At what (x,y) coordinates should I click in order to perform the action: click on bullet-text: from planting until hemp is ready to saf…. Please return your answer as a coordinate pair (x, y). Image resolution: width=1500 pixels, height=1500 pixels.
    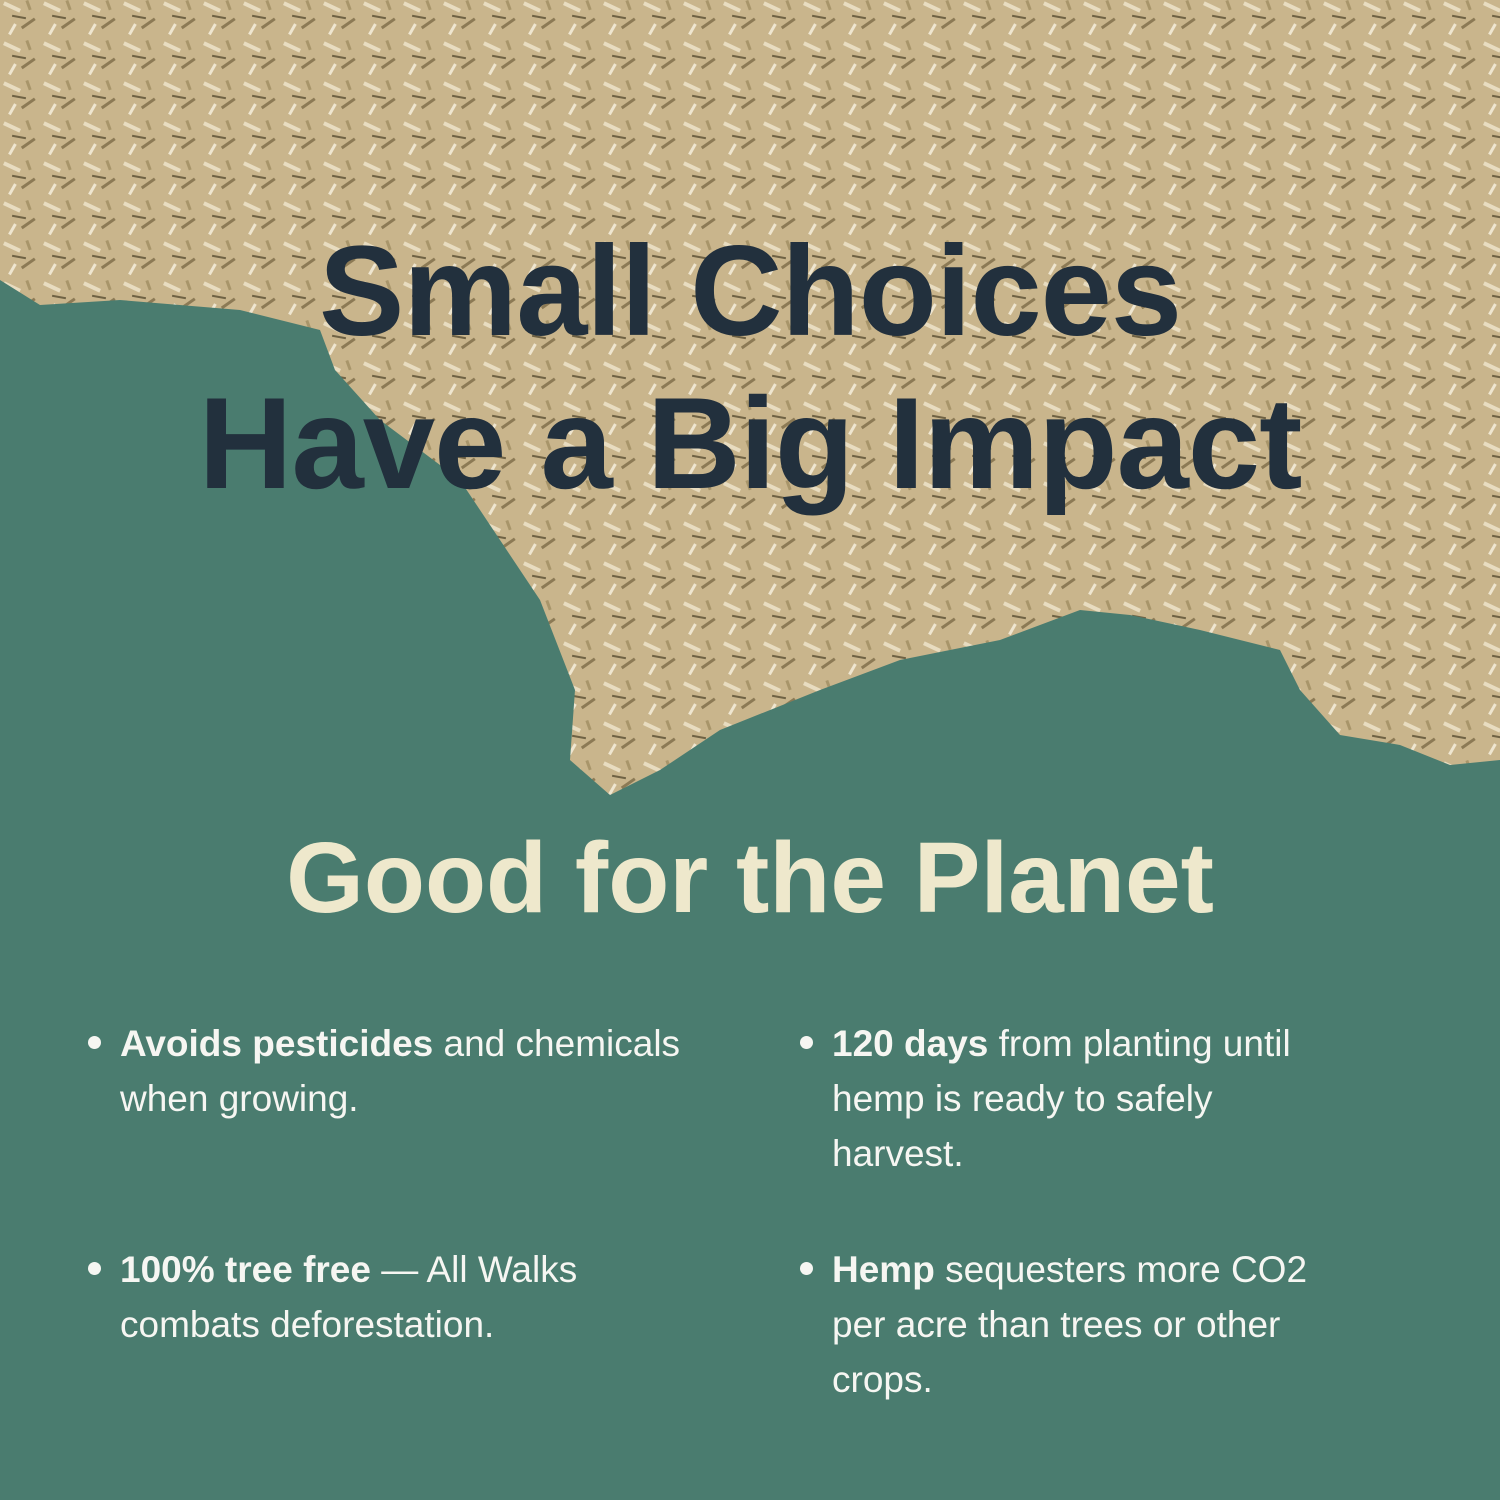
    Looking at the image, I should click on (1061, 1098).